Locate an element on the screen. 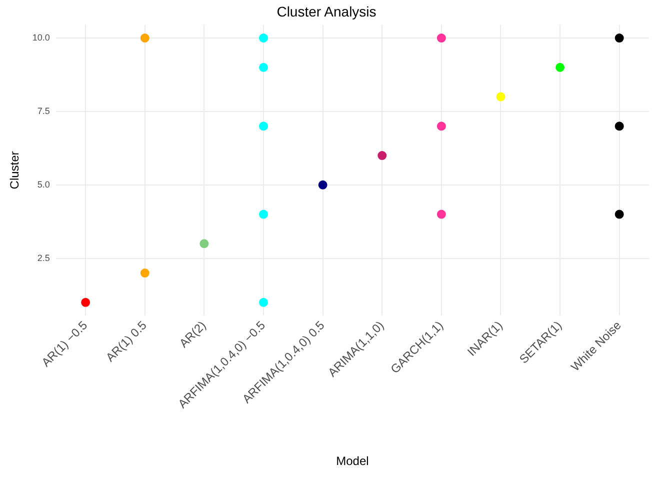  y-tick-label: 2.5 is located at coordinates (43, 257).